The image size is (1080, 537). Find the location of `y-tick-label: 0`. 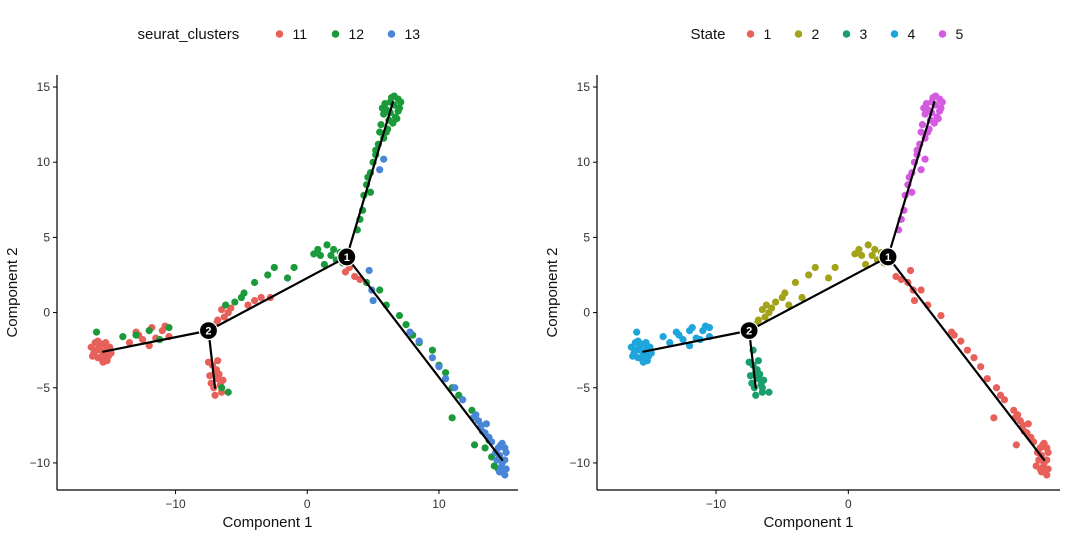

y-tick-label: 0 is located at coordinates (586, 313).